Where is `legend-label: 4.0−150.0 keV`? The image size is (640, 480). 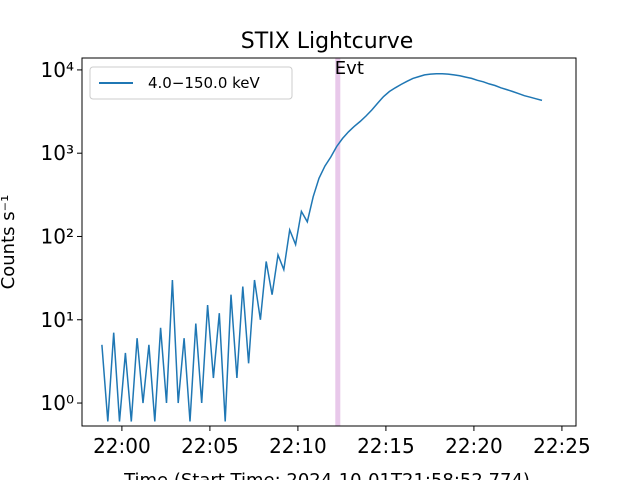 legend-label: 4.0−150.0 keV is located at coordinates (204, 83).